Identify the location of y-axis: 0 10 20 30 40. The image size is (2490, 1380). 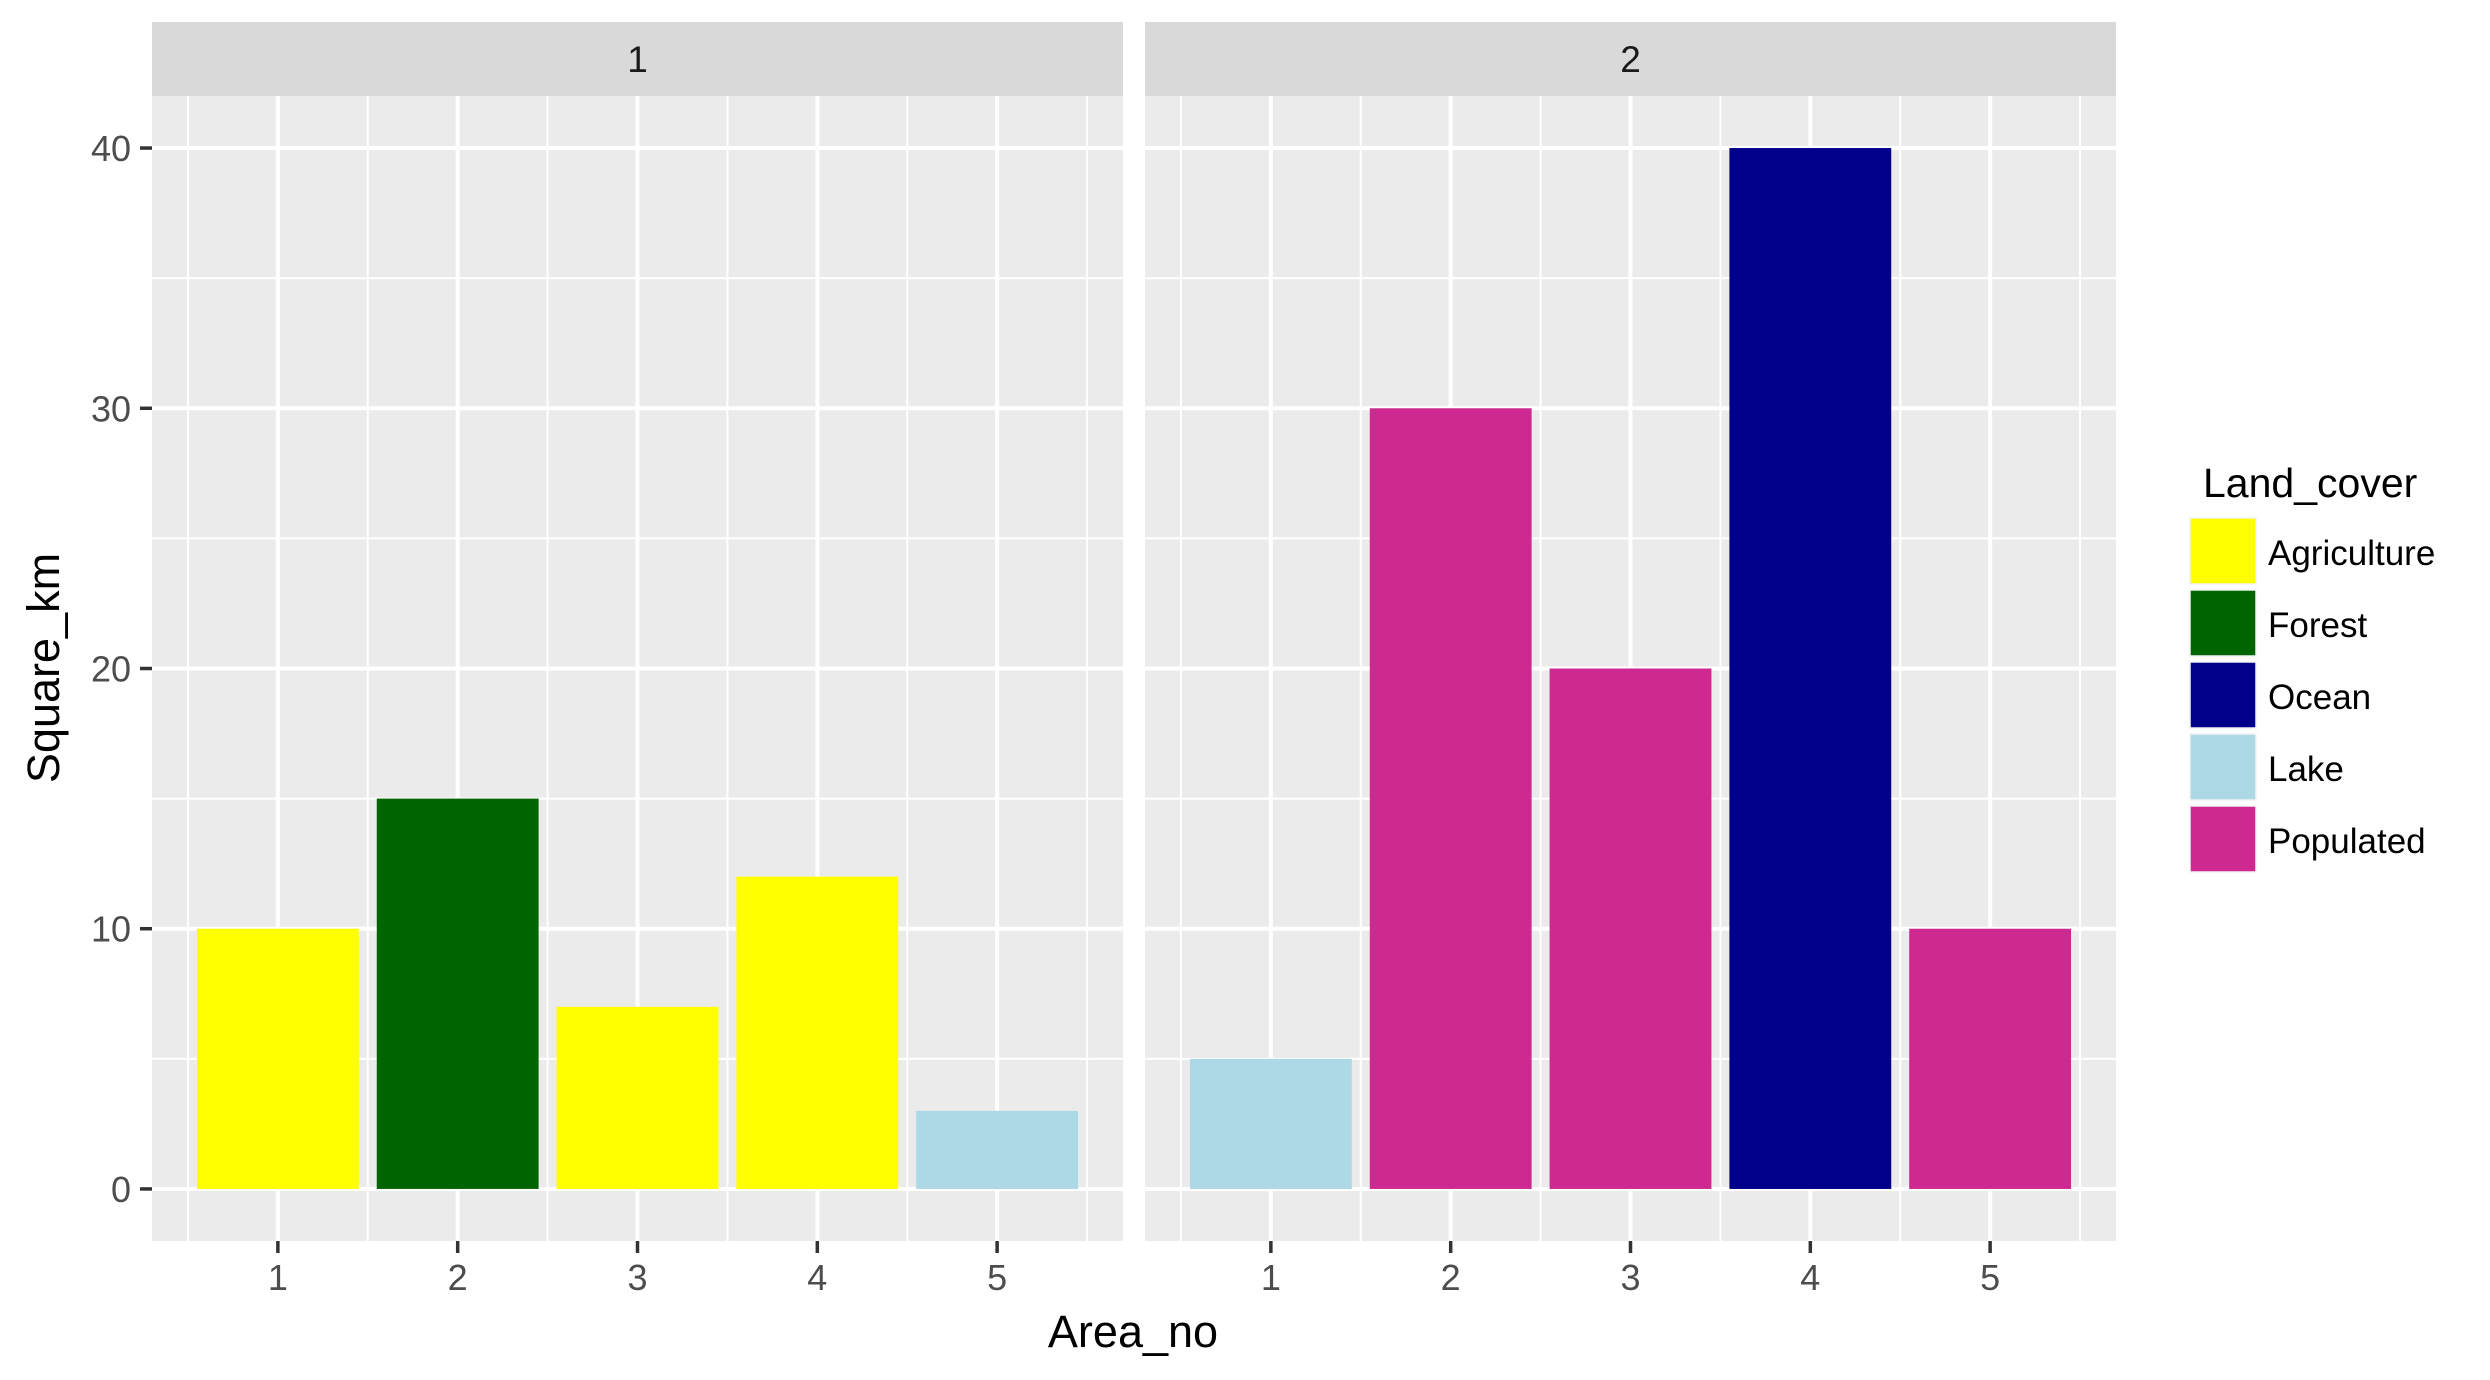
(121, 669).